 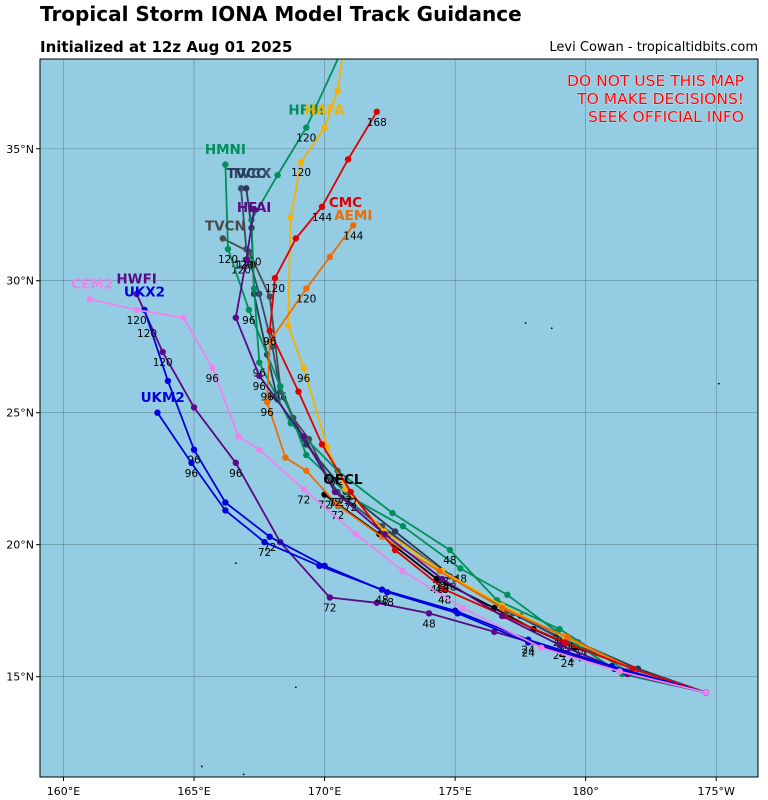 What do you see at coordinates (247, 174) in the screenshot?
I see `model-label-tvcc: TVCC` at bounding box center [247, 174].